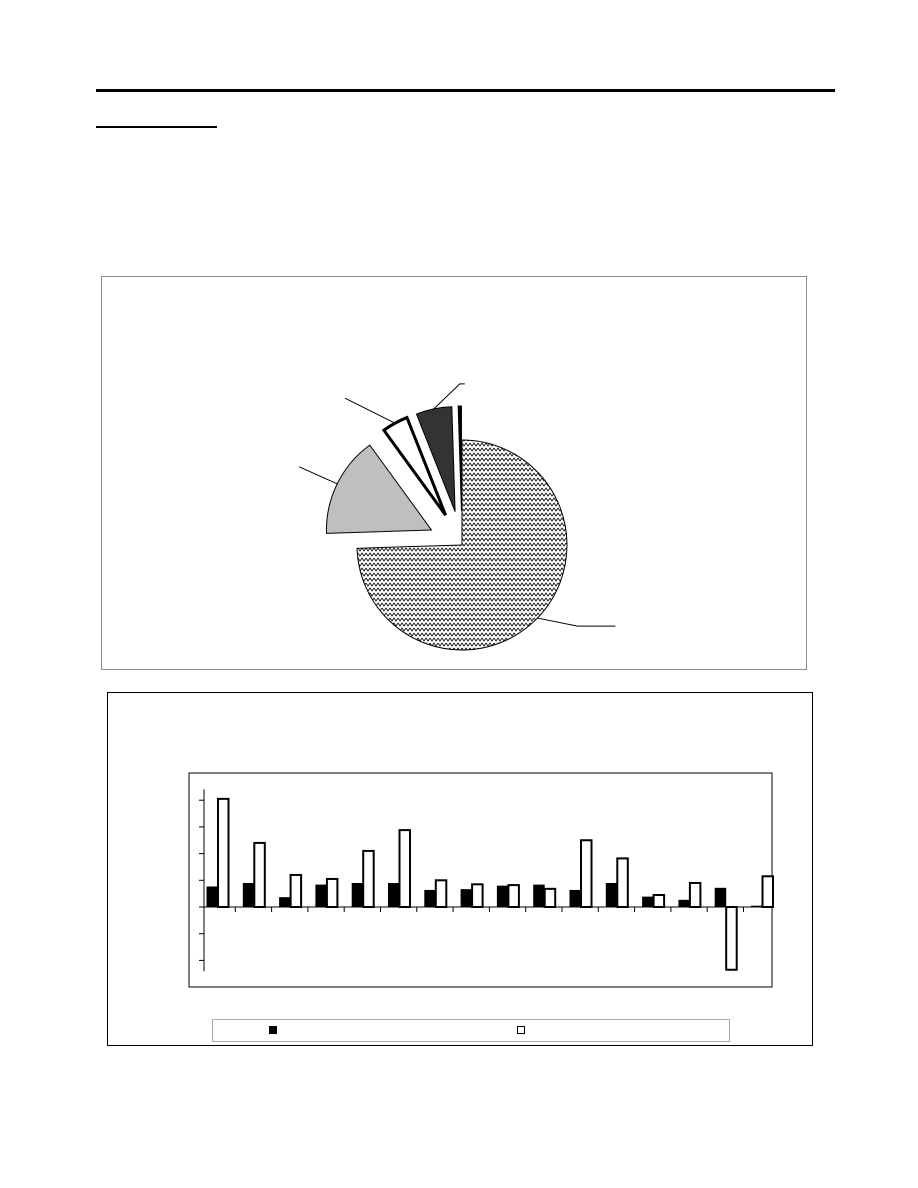  What do you see at coordinates (156, 127) in the screenshot?
I see `heading-underline` at bounding box center [156, 127].